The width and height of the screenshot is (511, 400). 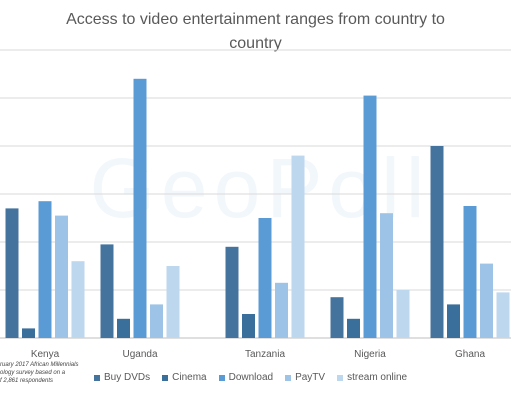 What do you see at coordinates (139, 354) in the screenshot?
I see `x-tick-label-uganda: Uganda` at bounding box center [139, 354].